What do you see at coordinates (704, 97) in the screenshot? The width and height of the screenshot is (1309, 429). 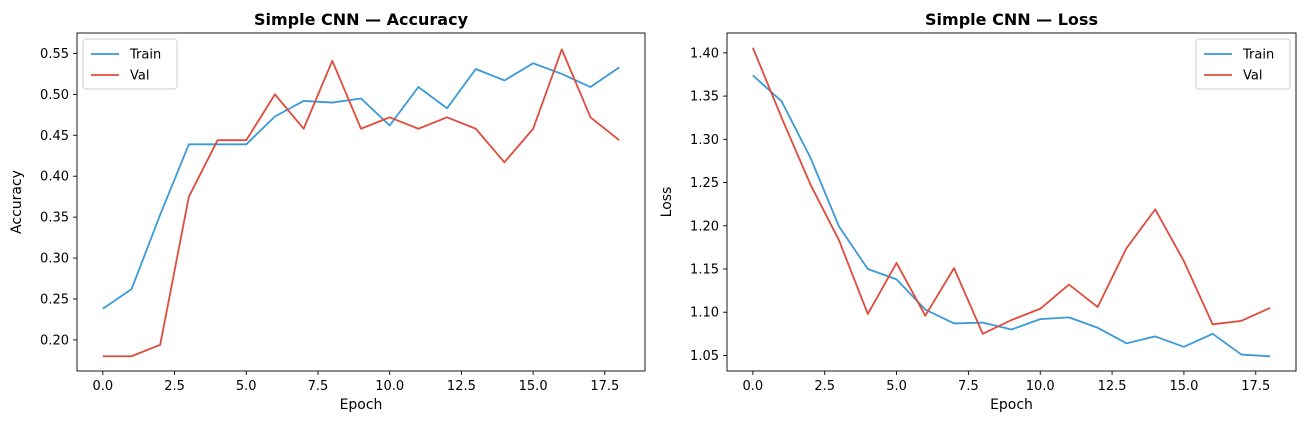 I see `loss-y-tick-label: 1.35` at bounding box center [704, 97].